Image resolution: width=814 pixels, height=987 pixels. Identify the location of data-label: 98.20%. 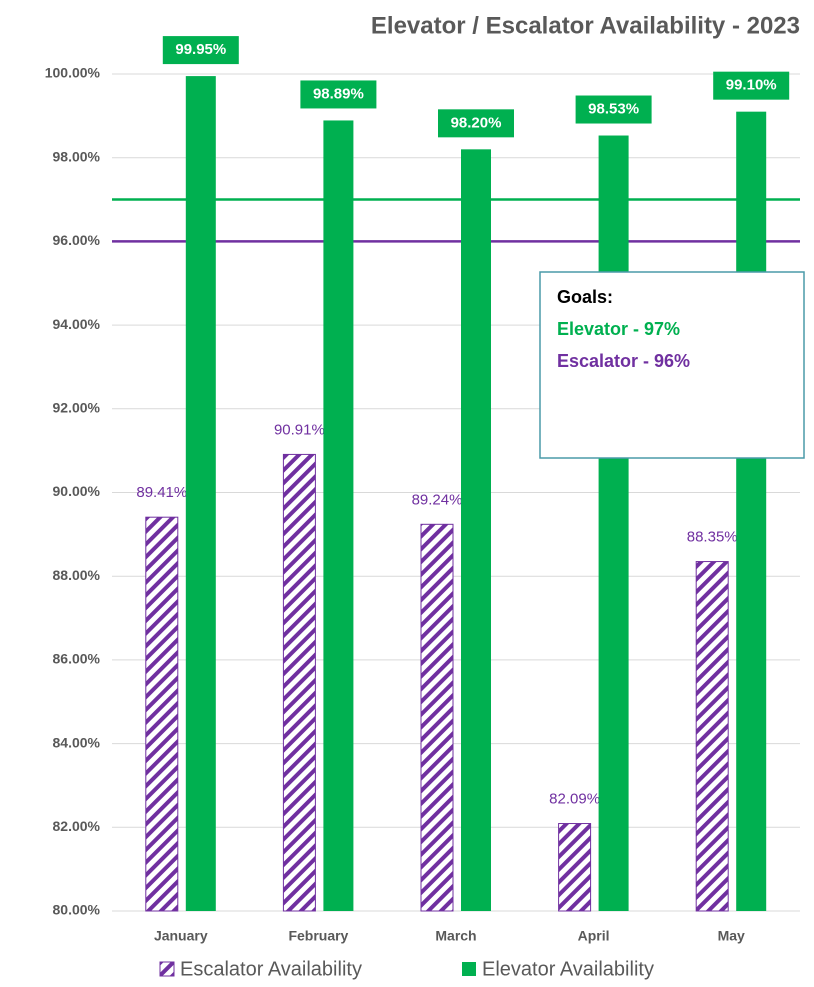
(476, 122).